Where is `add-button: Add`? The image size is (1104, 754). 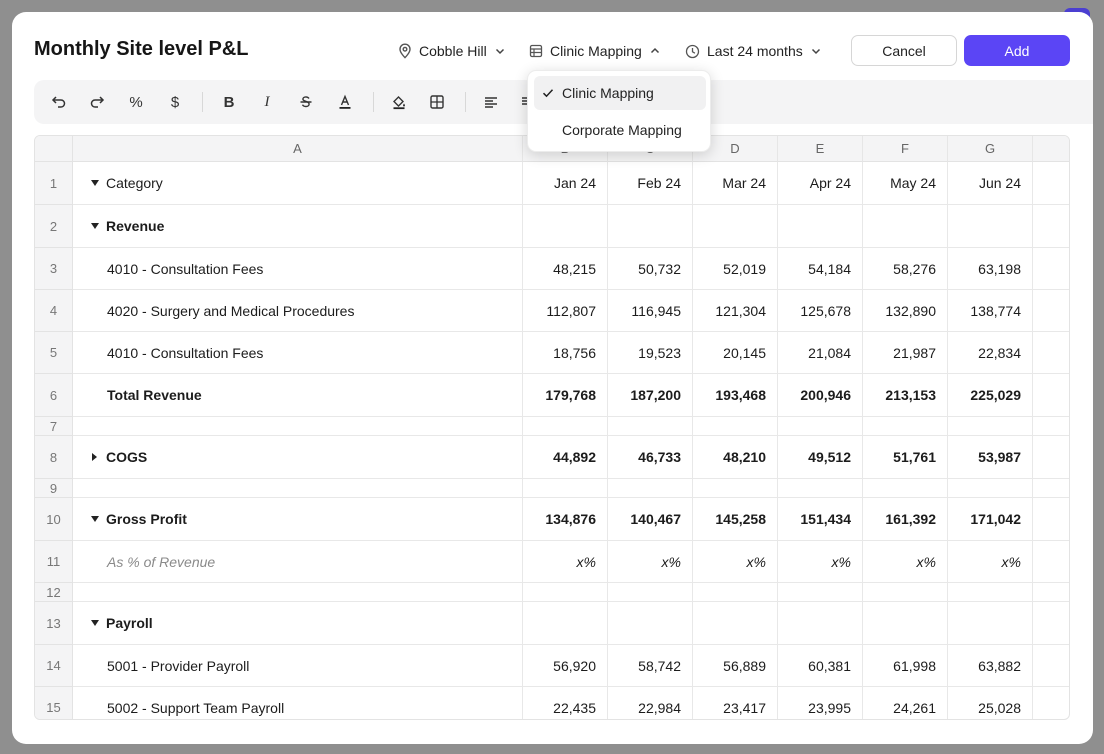
add-button: Add is located at coordinates (1017, 50).